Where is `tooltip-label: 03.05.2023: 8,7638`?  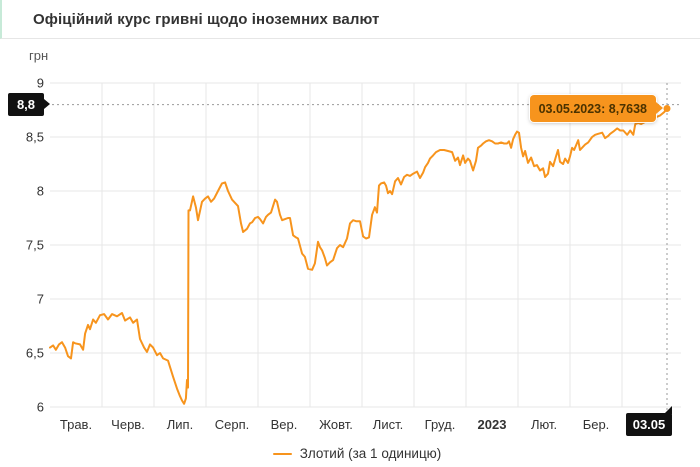
tooltip-label: 03.05.2023: 8,7638 is located at coordinates (592, 108).